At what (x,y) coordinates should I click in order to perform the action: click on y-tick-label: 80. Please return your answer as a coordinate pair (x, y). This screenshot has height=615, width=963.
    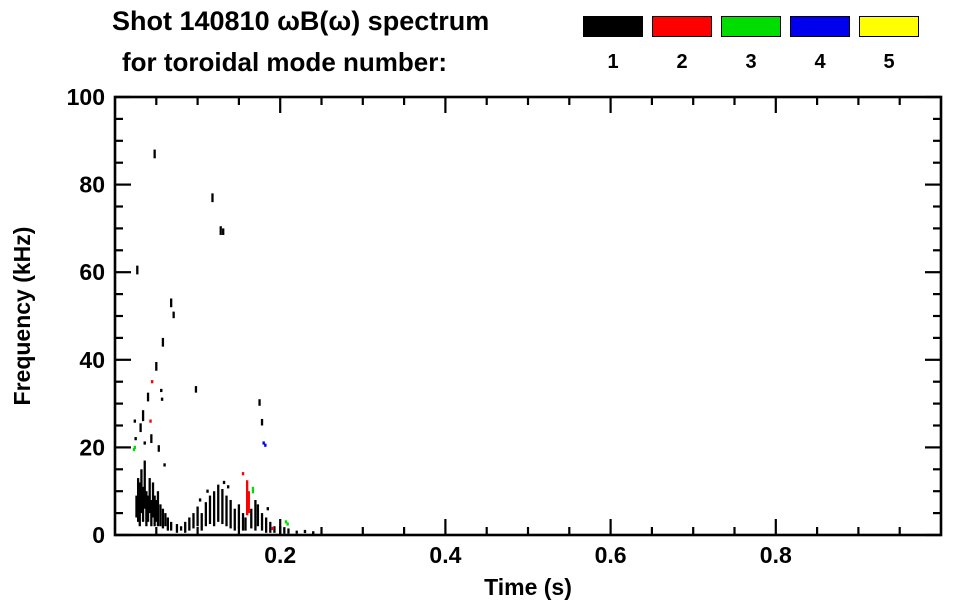
    Looking at the image, I should click on (92, 185).